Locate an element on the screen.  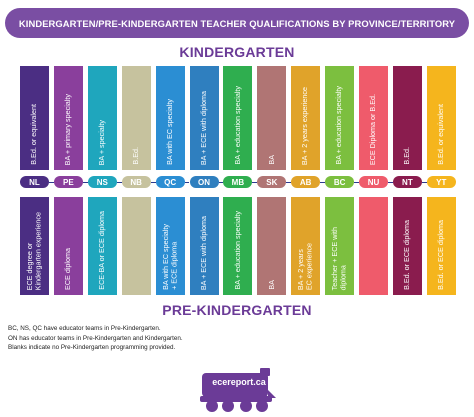
kindergarten-bar-mb: BA + education specialty is located at coordinates (238, 118).